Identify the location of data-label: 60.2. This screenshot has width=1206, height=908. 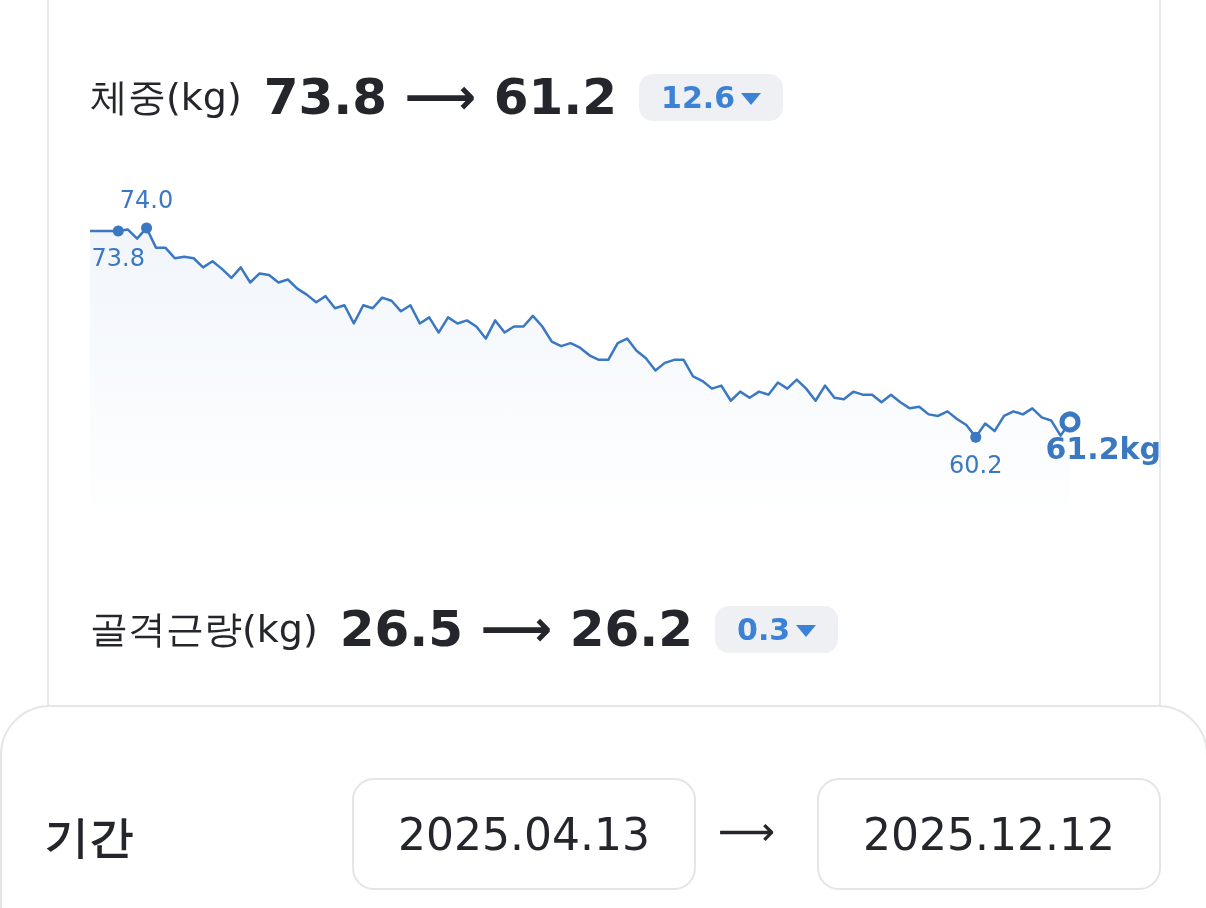
(976, 464).